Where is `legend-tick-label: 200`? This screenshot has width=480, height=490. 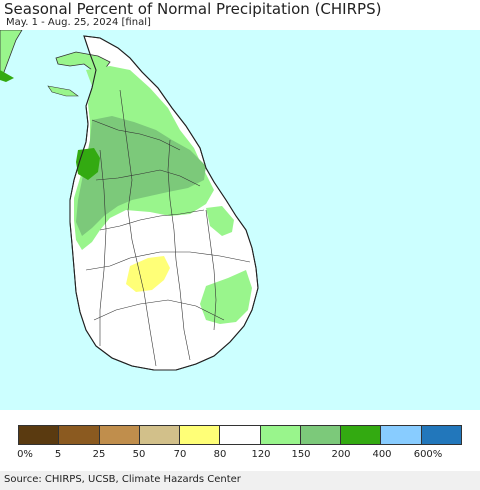 legend-tick-label: 200 is located at coordinates (341, 454).